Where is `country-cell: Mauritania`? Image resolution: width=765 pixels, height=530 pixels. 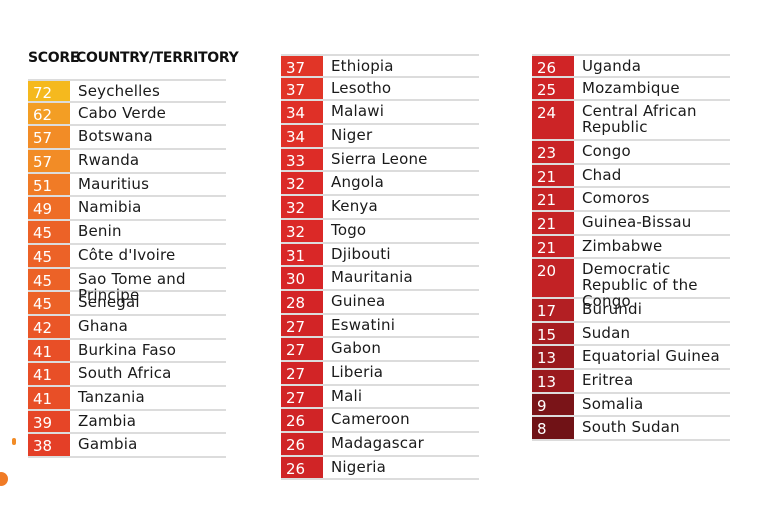 country-cell: Mauritania is located at coordinates (372, 277).